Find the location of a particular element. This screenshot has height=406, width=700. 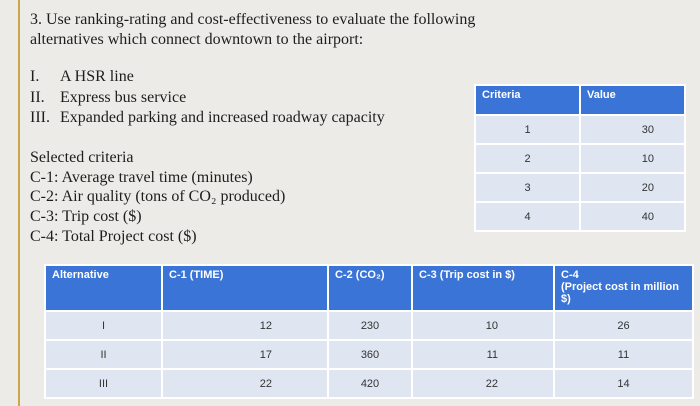

criteria-table: Criteria Value 1 30 2 10 3 20 4 40 is located at coordinates (580, 158).